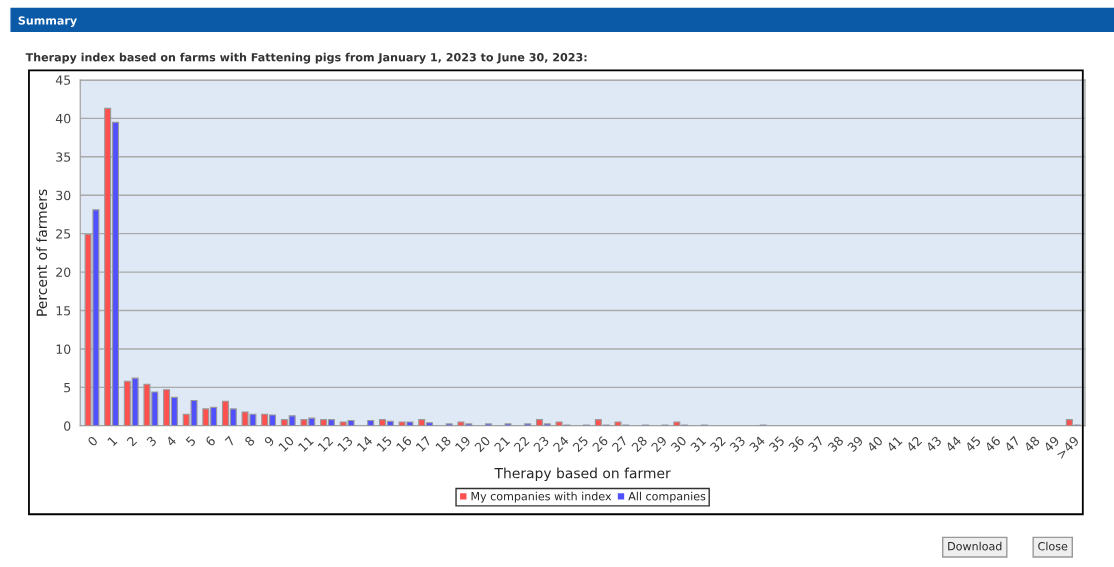 The image size is (1114, 567). What do you see at coordinates (973, 444) in the screenshot?
I see `x-tick-label: 45` at bounding box center [973, 444].